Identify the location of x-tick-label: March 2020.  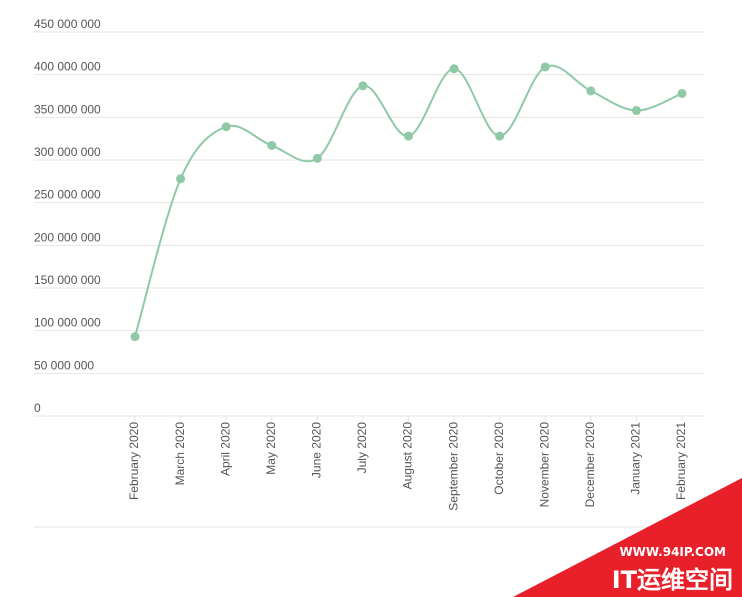
(180, 454).